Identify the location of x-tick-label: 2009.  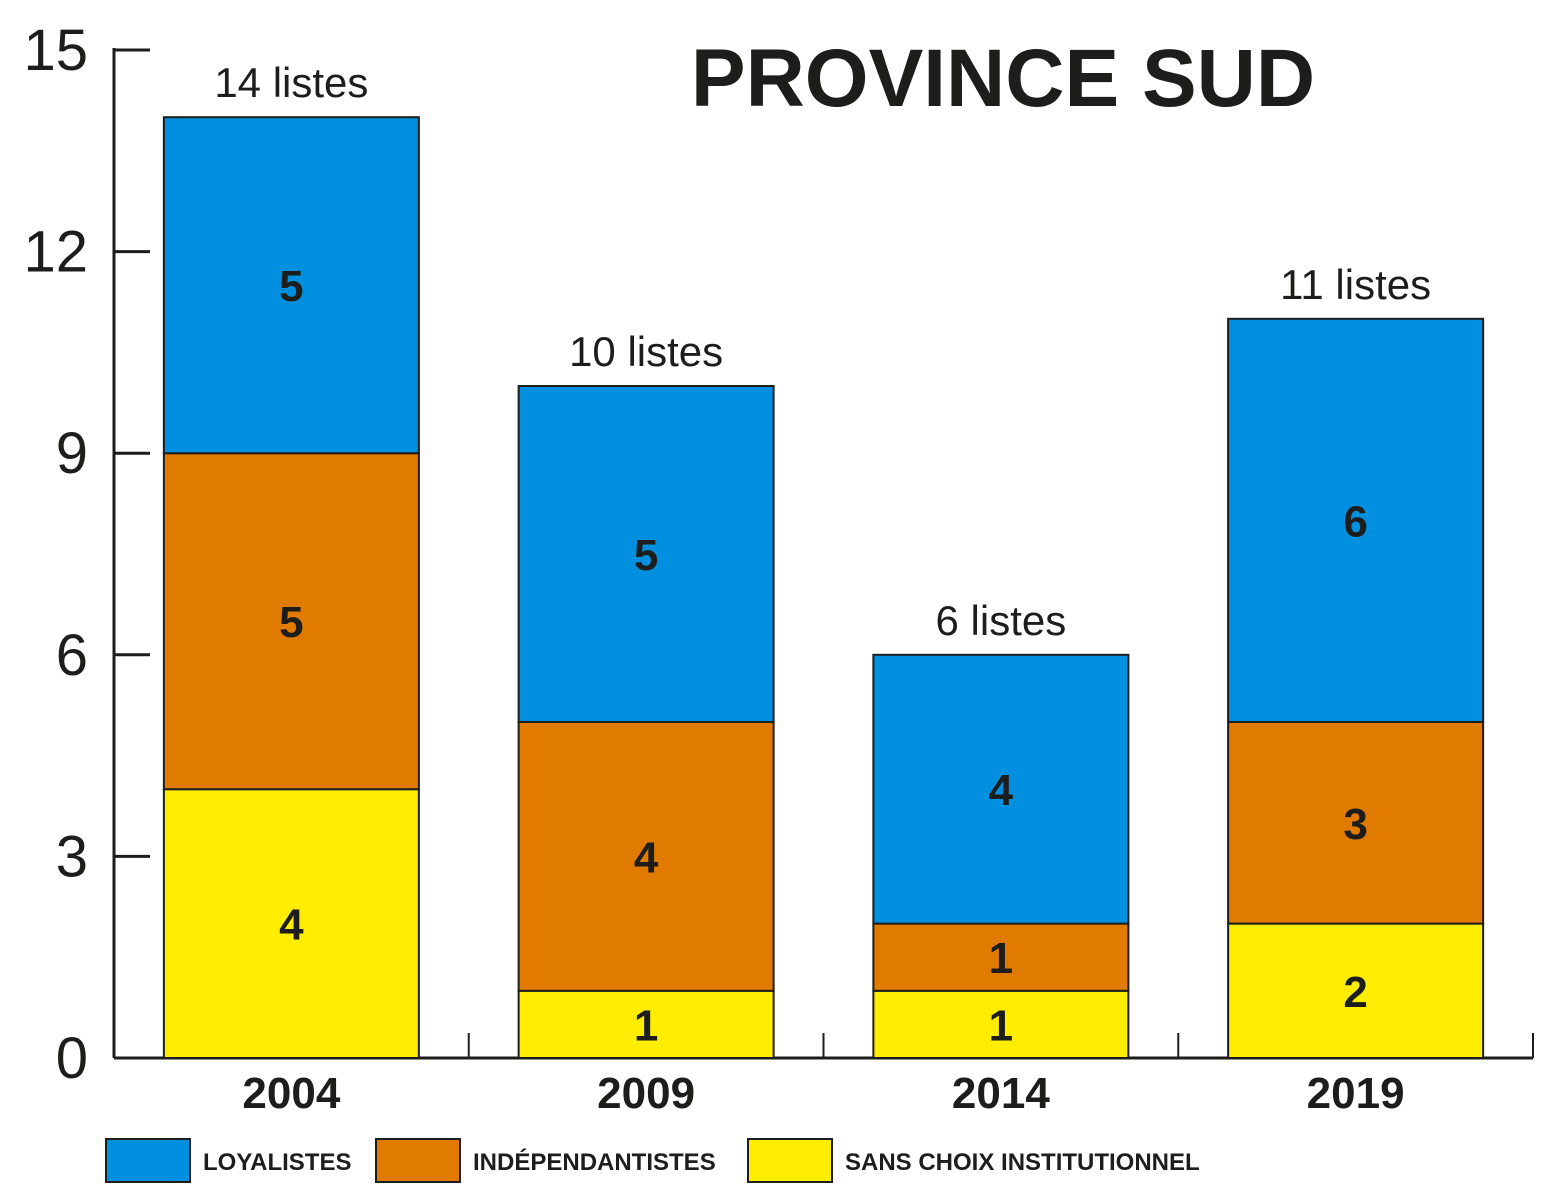
(646, 1093).